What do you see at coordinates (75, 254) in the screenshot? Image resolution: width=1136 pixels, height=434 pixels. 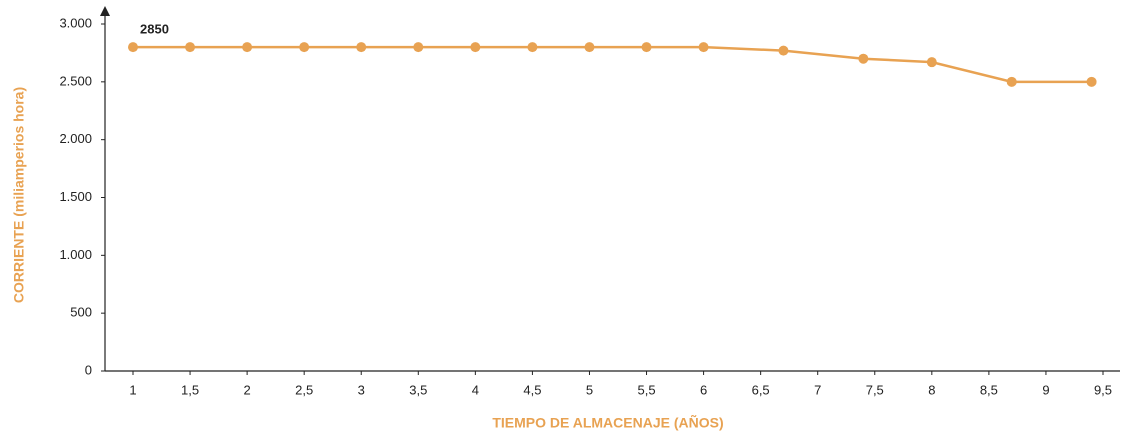 I see `y-tick-label: 1.000` at bounding box center [75, 254].